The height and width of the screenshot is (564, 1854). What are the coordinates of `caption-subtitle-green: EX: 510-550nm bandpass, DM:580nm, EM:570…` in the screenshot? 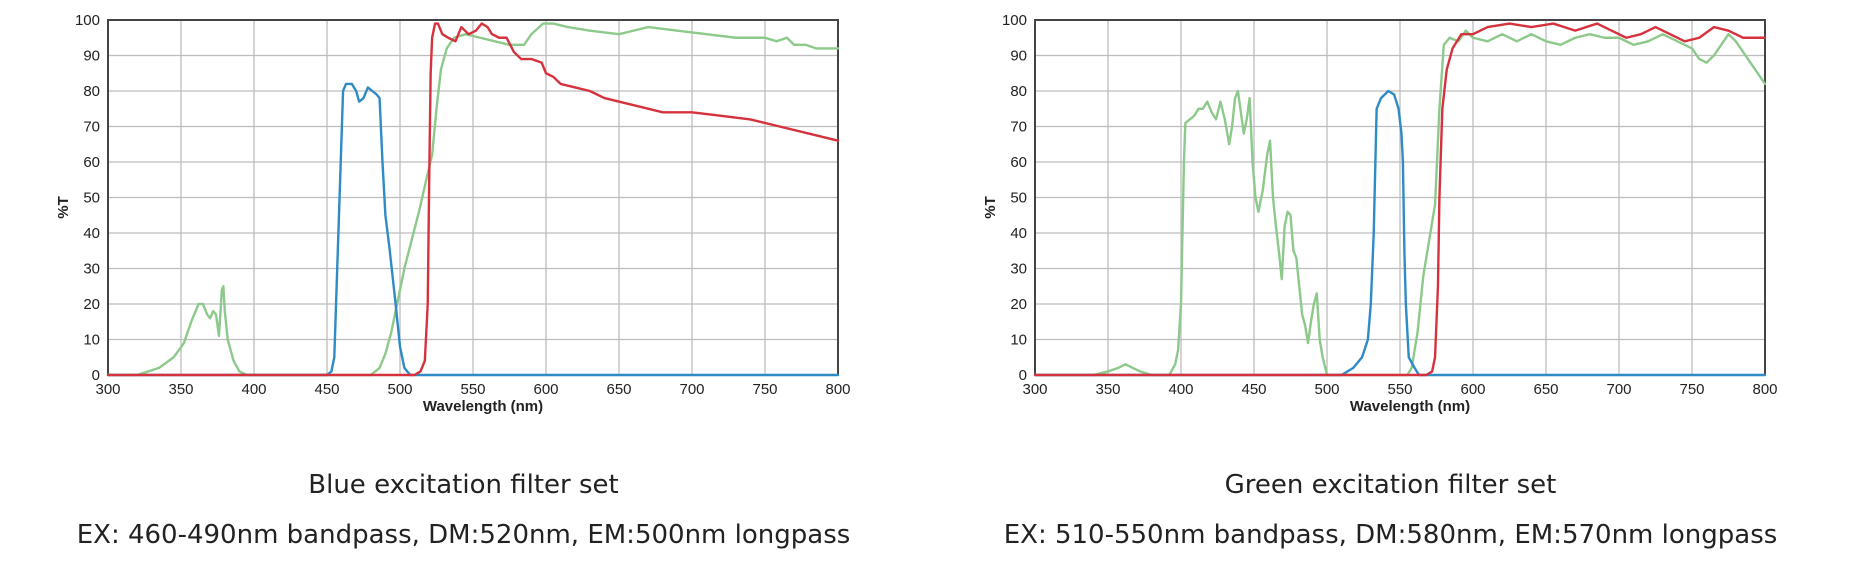 It's located at (1390, 535).